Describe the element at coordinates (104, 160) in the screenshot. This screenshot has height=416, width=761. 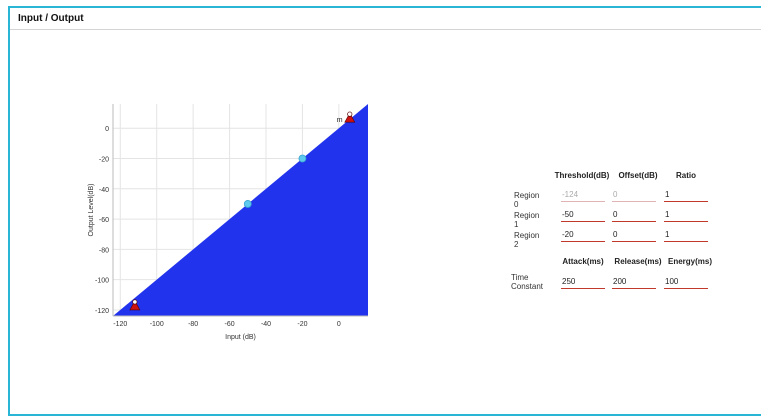
I see `y-tick-label: -20` at that location.